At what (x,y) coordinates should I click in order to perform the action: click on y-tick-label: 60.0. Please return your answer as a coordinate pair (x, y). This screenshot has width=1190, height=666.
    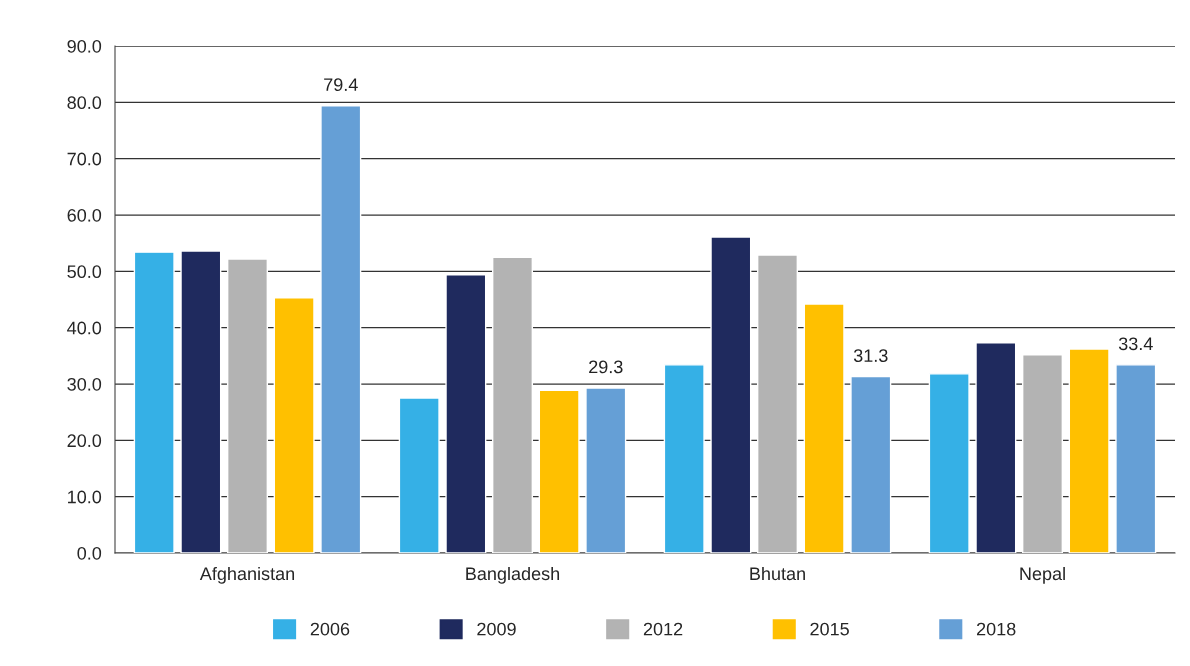
    Looking at the image, I should click on (84, 215).